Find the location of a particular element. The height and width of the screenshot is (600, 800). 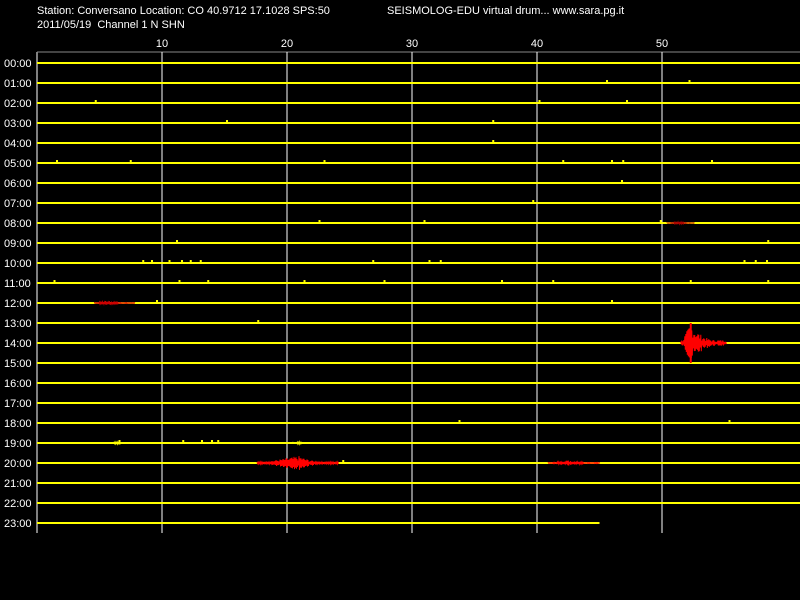

x-tick-label: 40 is located at coordinates (537, 44).